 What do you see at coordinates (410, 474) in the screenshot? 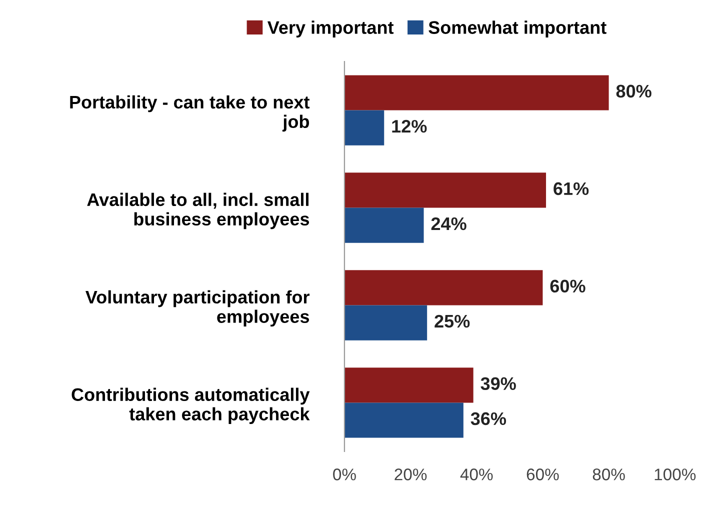
I see `x-tick-label: 20%` at bounding box center [410, 474].